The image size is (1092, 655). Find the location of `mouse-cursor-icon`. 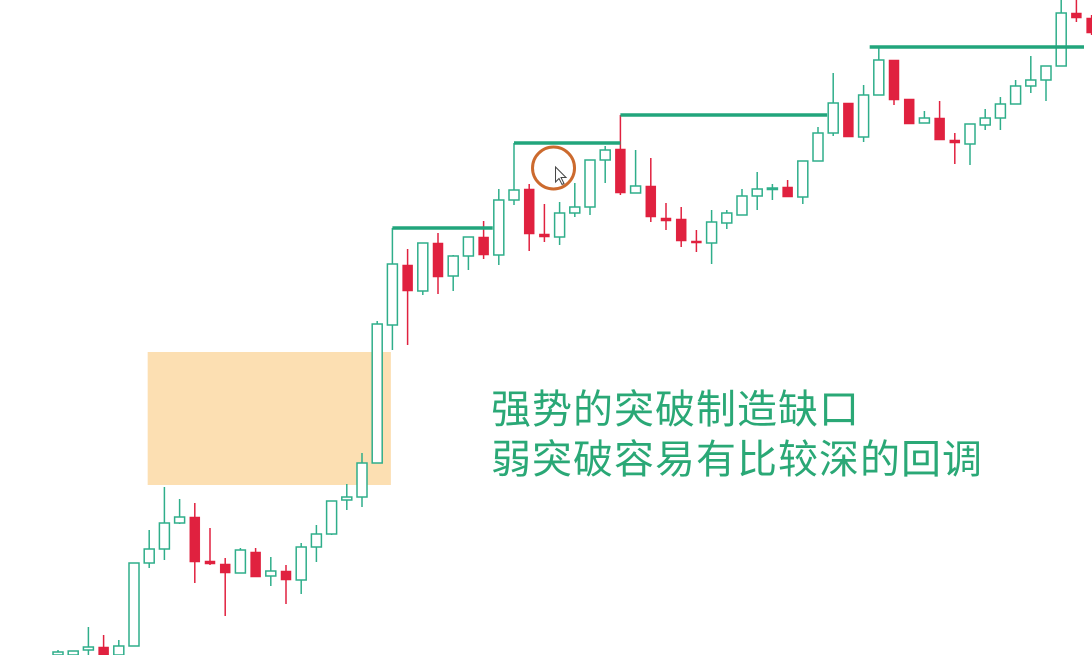

mouse-cursor-icon is located at coordinates (561, 175).